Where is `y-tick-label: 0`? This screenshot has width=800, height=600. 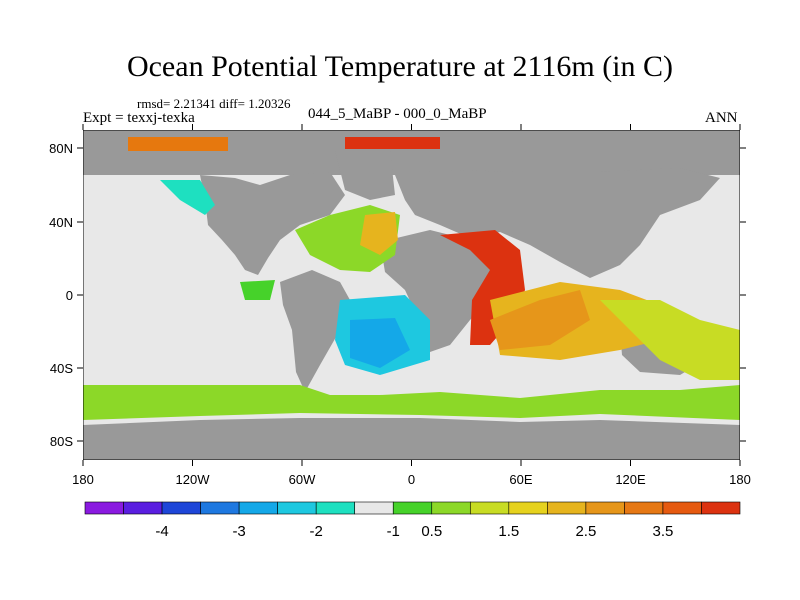
y-tick-label: 0 is located at coordinates (69, 295).